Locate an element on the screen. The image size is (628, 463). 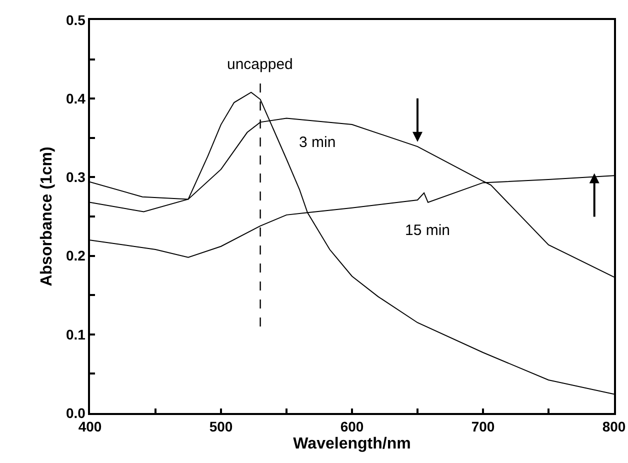
x-tick-label: 600 is located at coordinates (352, 426).